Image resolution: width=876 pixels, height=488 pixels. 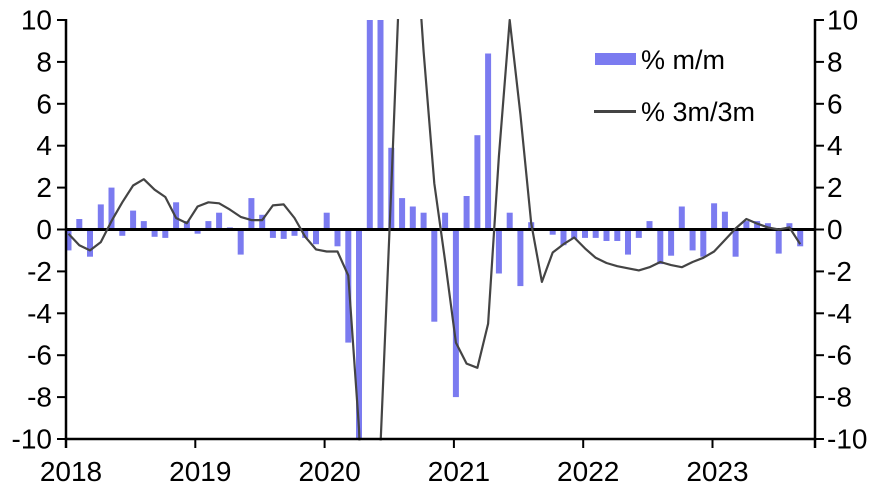 I want to click on y-tick-label-left: 8, so click(x=44, y=61).